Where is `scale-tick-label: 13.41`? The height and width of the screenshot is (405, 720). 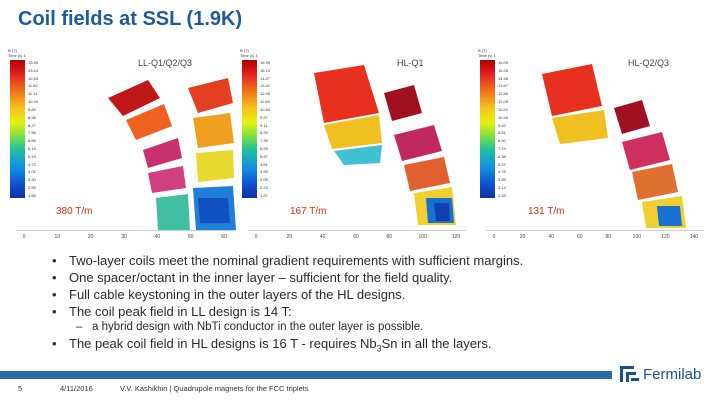 scale-tick-label: 13.41 is located at coordinates (265, 86).